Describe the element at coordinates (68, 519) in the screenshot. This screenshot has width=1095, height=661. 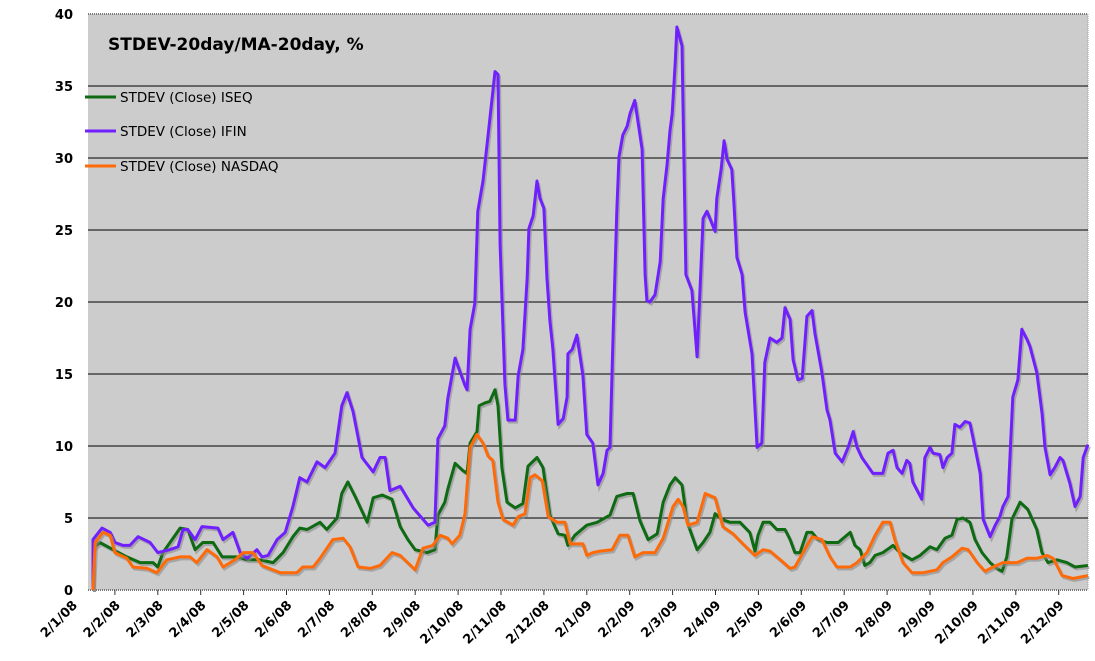
I see `y-tick-label: 5` at that location.